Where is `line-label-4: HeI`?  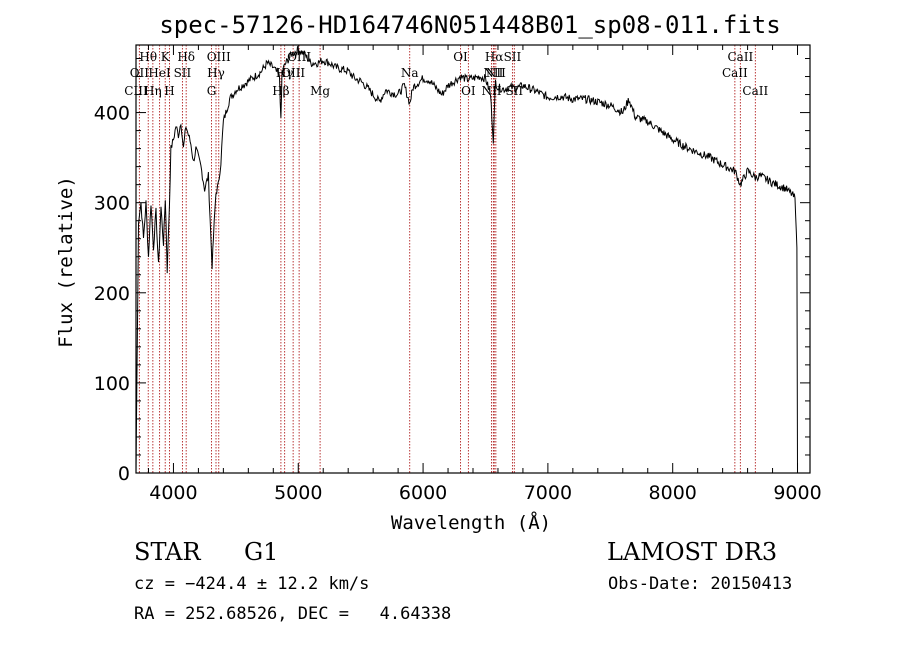
line-label-4: HeI is located at coordinates (159, 73).